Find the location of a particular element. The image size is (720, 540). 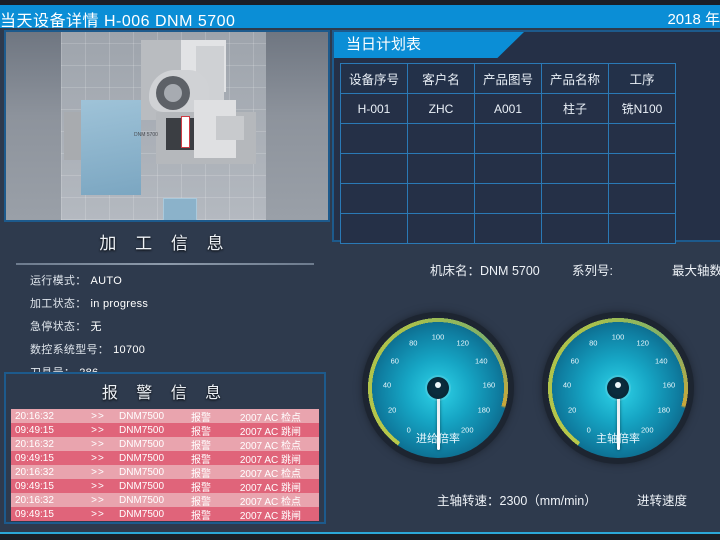

table-row: H-001 ZHC A001 柱子 铣N100 is located at coordinates (508, 108).